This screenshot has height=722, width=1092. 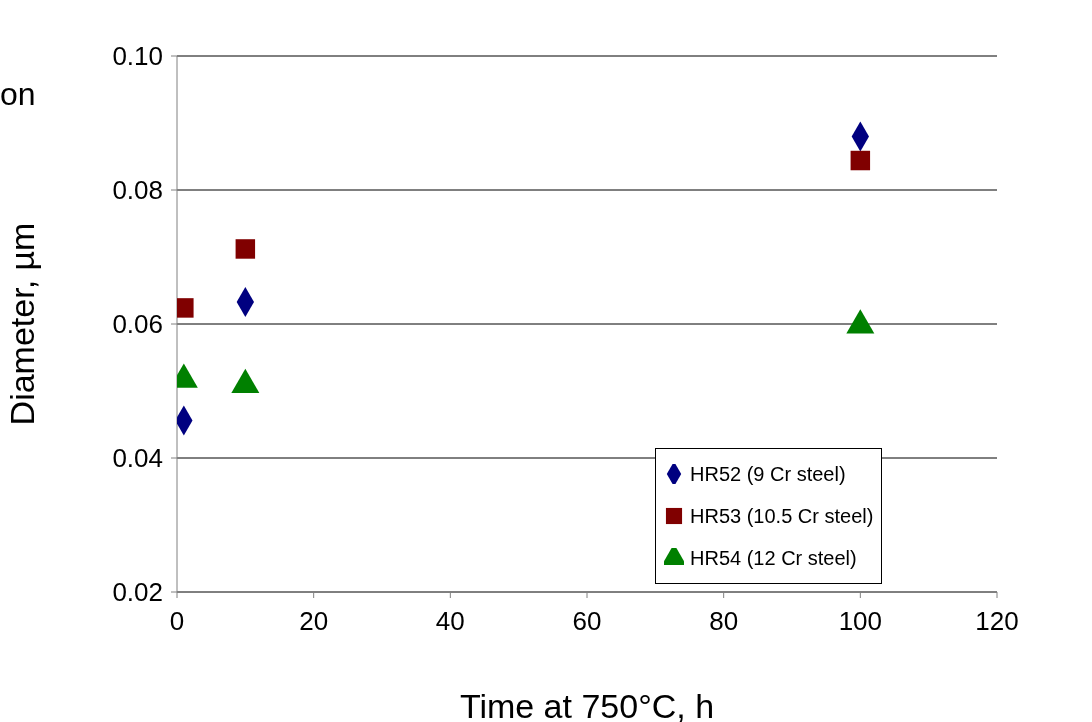 What do you see at coordinates (860, 621) in the screenshot?
I see `x-tick-label: 100` at bounding box center [860, 621].